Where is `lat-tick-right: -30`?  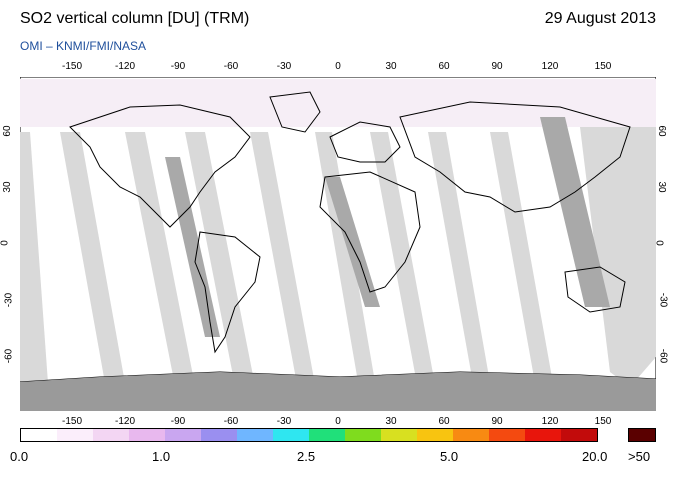
lat-tick-right: -30 is located at coordinates (663, 300).